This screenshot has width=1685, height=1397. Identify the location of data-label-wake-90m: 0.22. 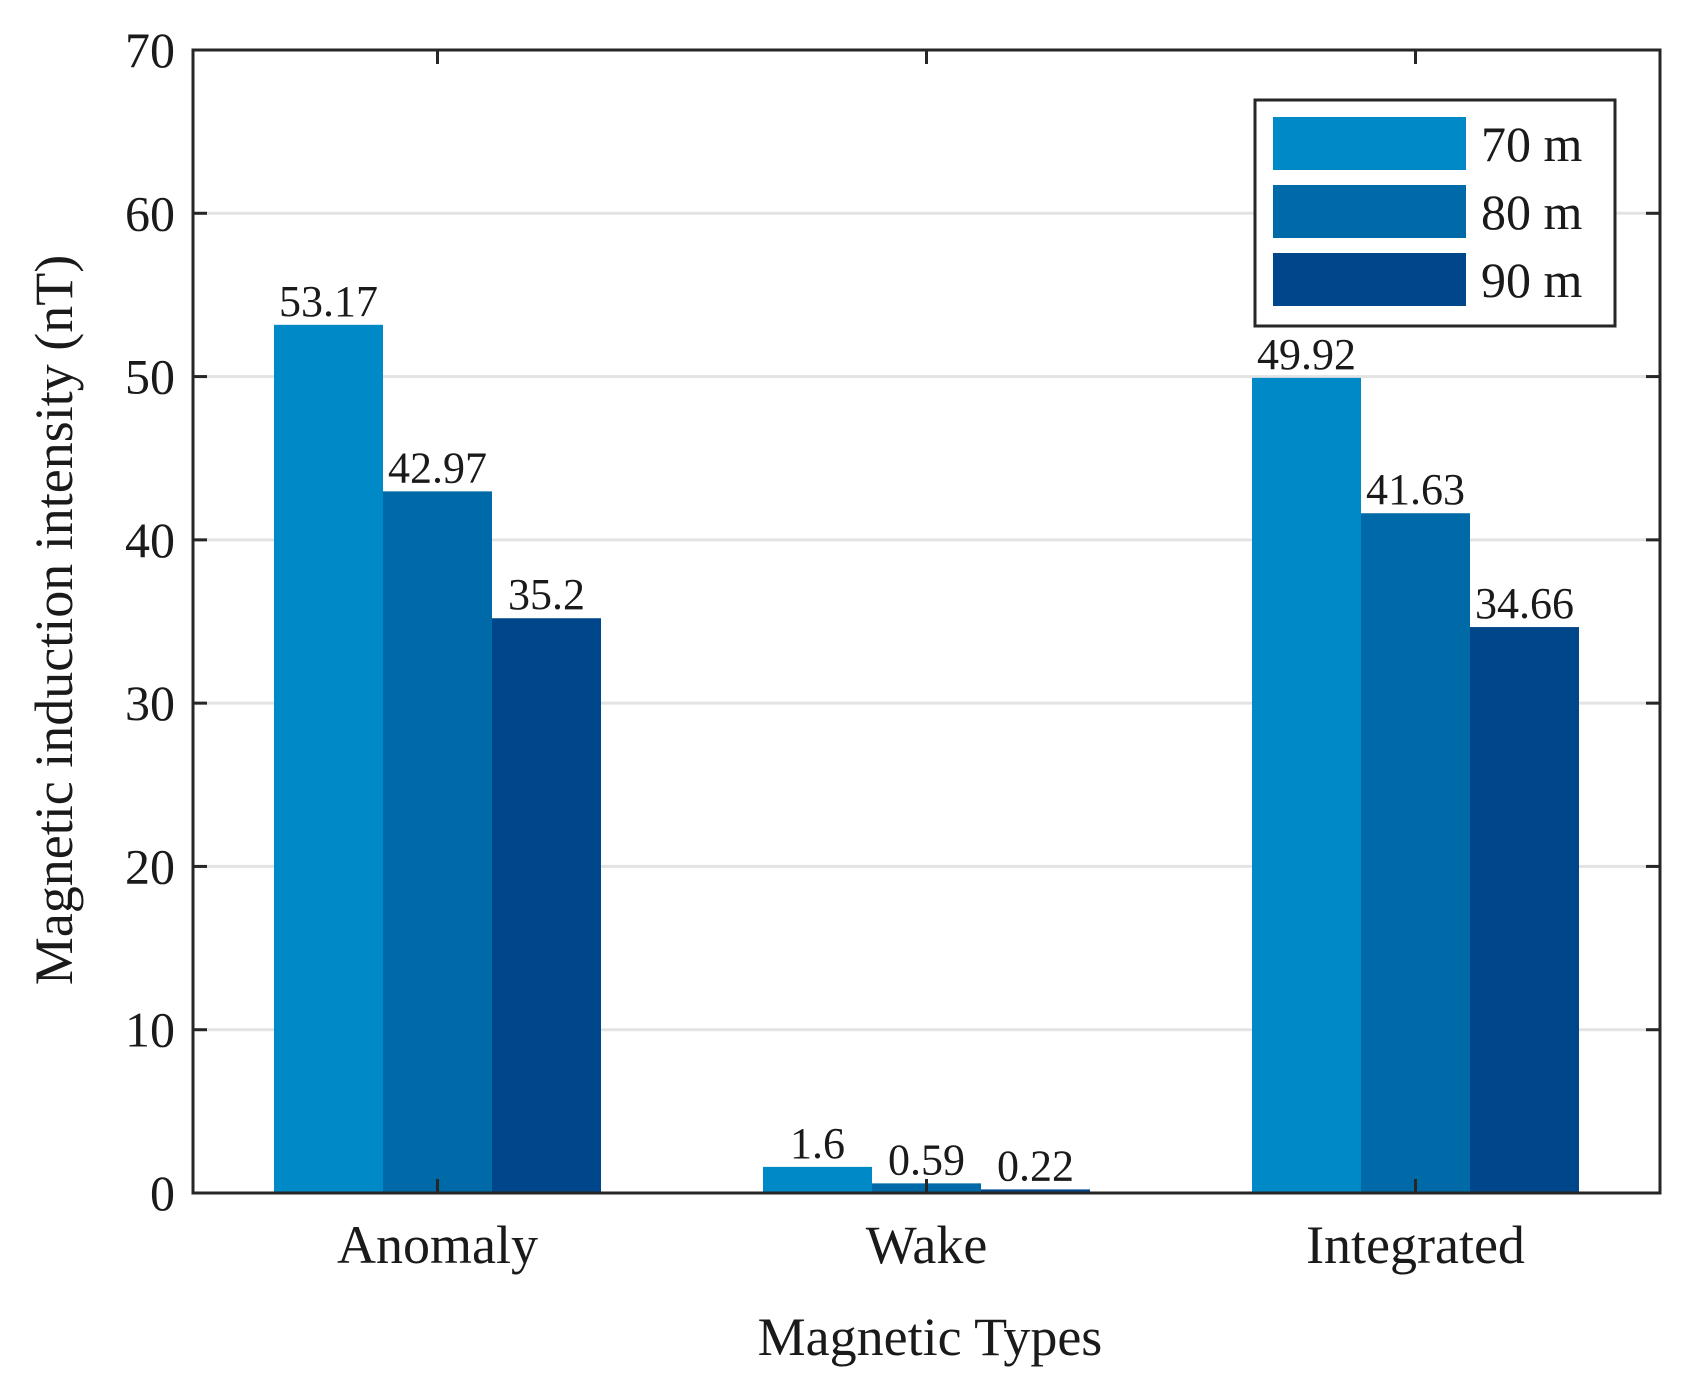
(1035, 1165).